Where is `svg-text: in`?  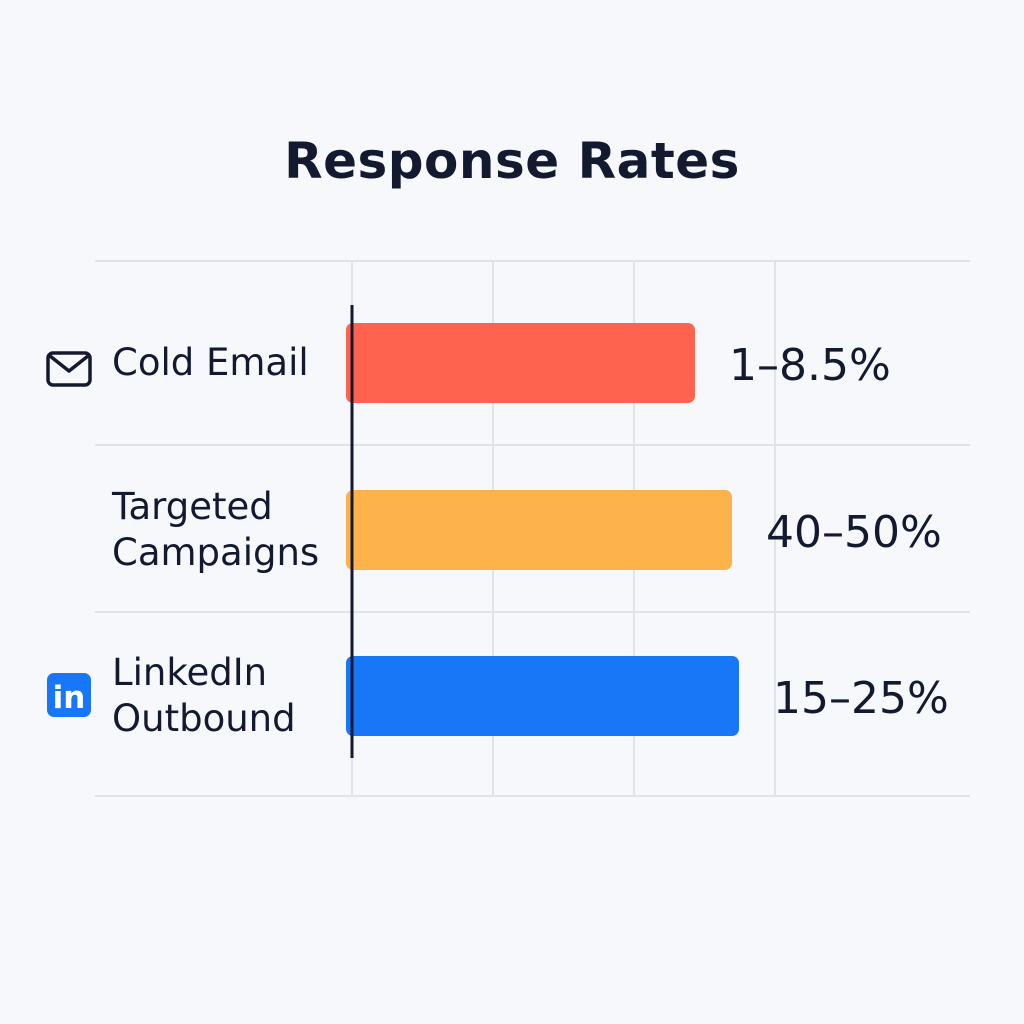
svg-text: in is located at coordinates (69, 698).